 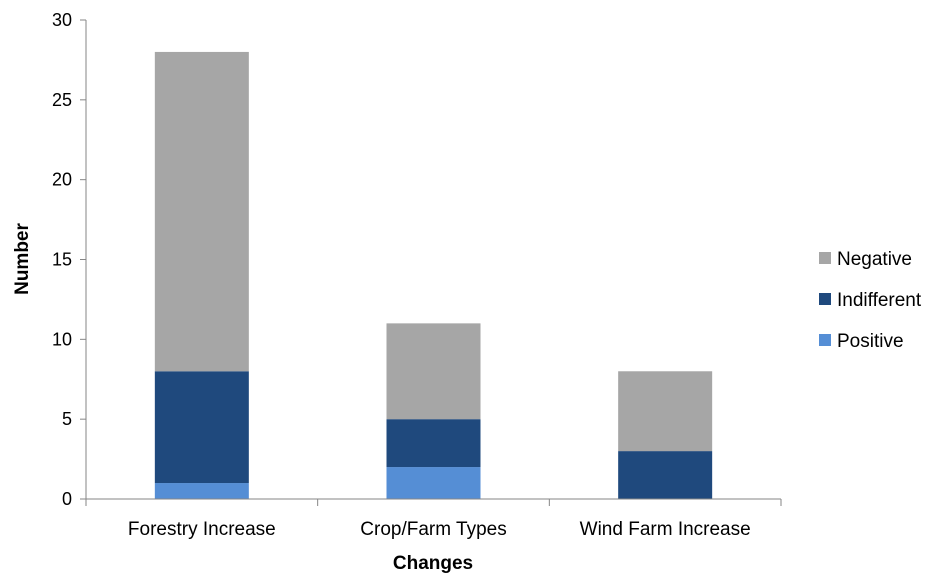 What do you see at coordinates (201, 211) in the screenshot?
I see `bar-negative-forestry-increase` at bounding box center [201, 211].